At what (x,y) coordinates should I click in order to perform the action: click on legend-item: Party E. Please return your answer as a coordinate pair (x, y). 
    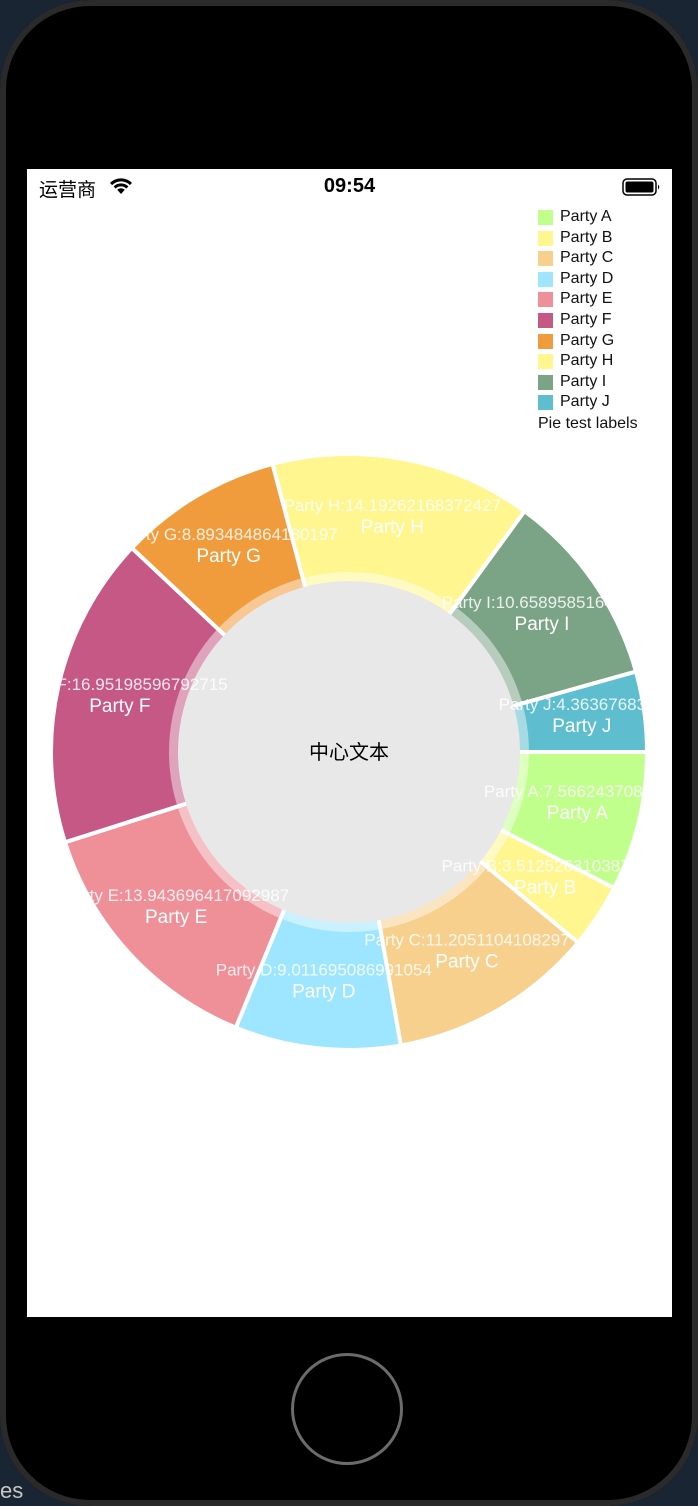
    Looking at the image, I should click on (588, 299).